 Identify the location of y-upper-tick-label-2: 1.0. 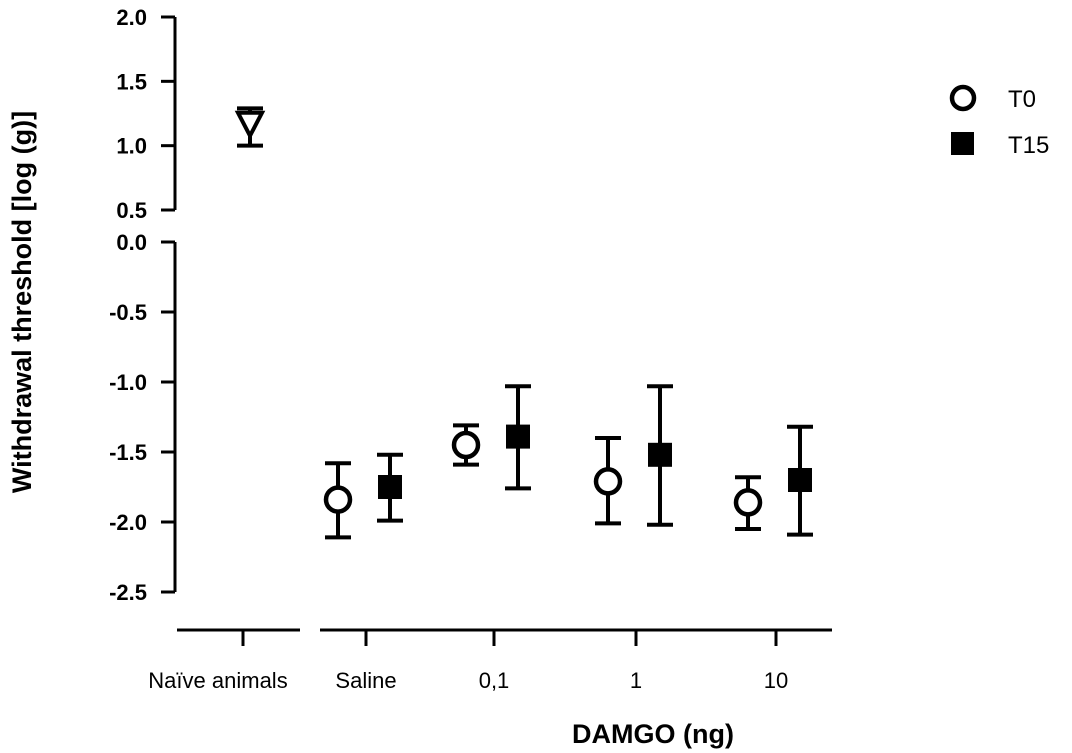
(131, 146).